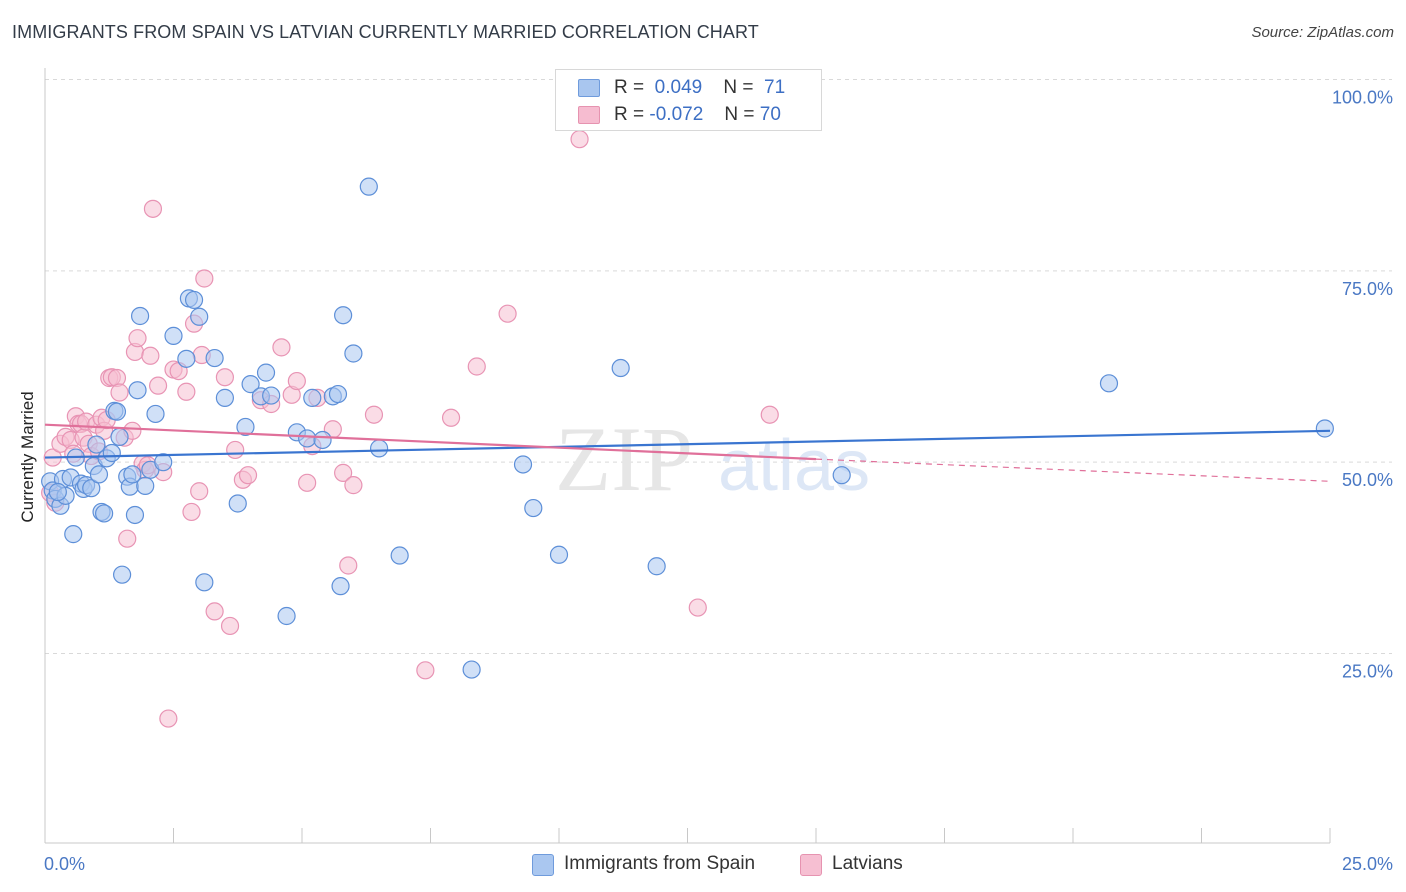 This screenshot has height=892, width=1406. Describe the element at coordinates (430, 442) in the screenshot. I see `latvians-trend-line` at that location.